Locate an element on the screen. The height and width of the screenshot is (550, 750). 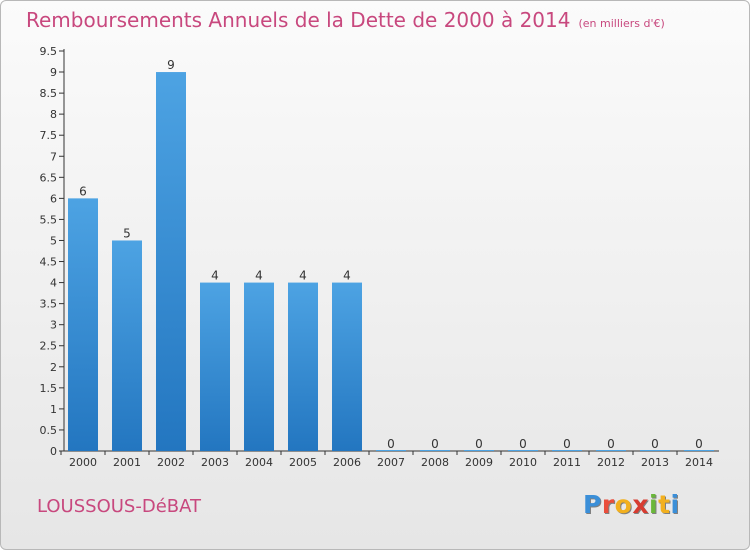
x-tick-label: 2005 is located at coordinates (303, 462).